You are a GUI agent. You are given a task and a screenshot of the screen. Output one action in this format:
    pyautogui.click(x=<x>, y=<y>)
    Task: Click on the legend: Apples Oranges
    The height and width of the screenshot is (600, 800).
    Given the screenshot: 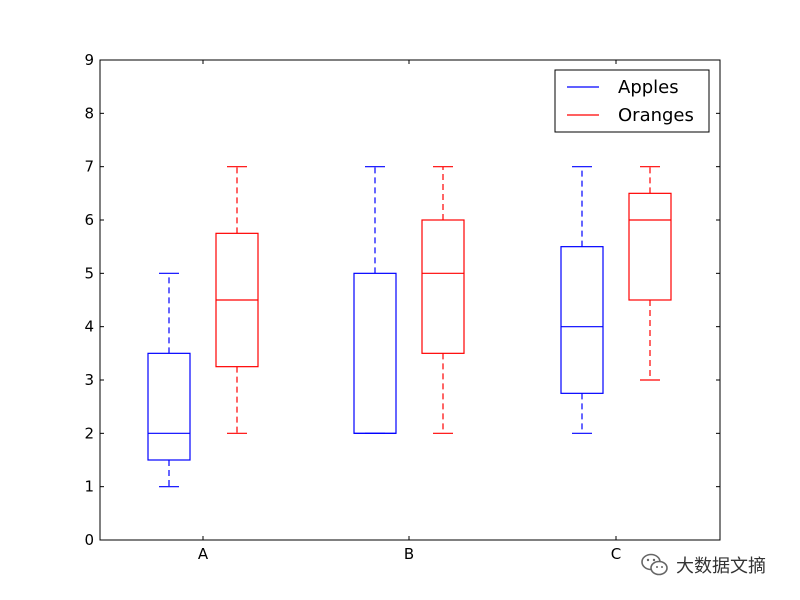 What is the action you would take?
    pyautogui.click(x=632, y=101)
    